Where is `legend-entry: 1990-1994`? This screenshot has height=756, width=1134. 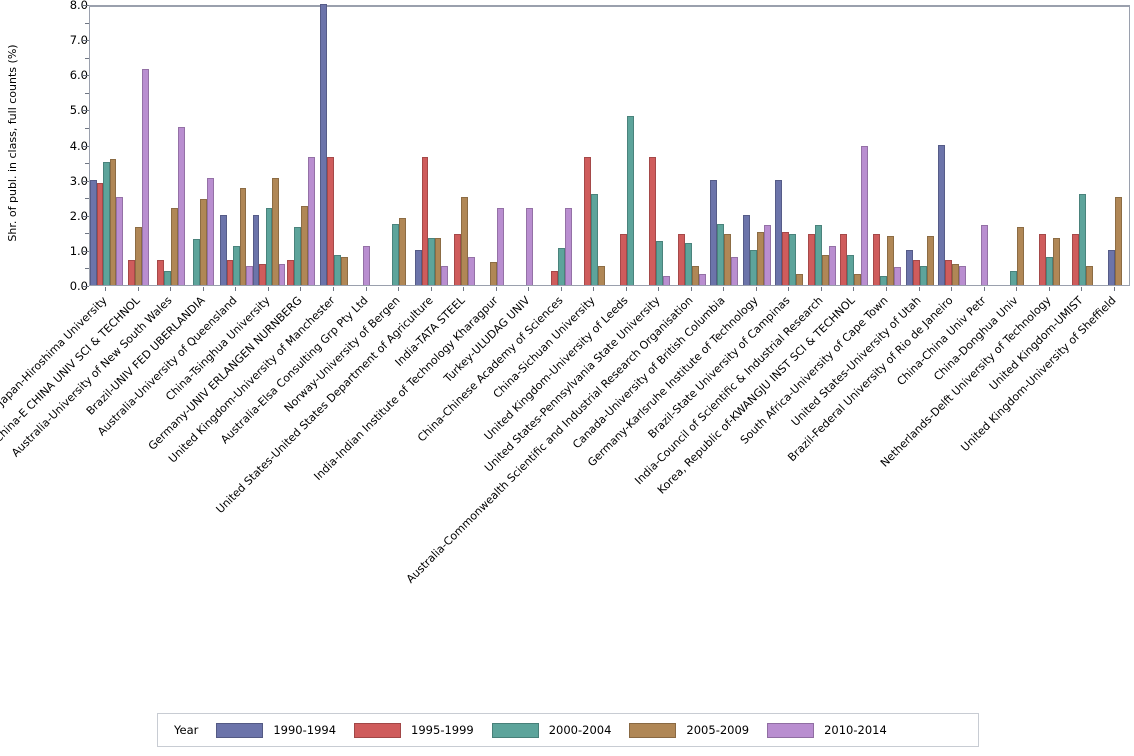 legend-entry: 1990-1994 is located at coordinates (276, 730).